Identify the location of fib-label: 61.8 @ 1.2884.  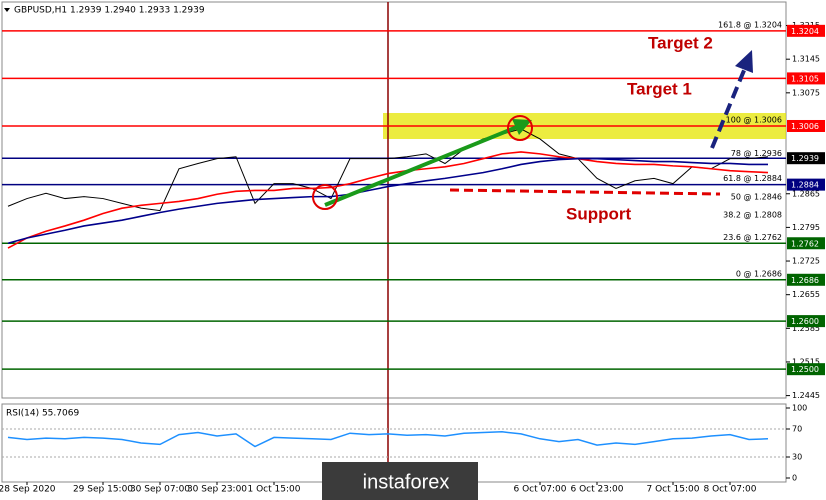
(752, 178).